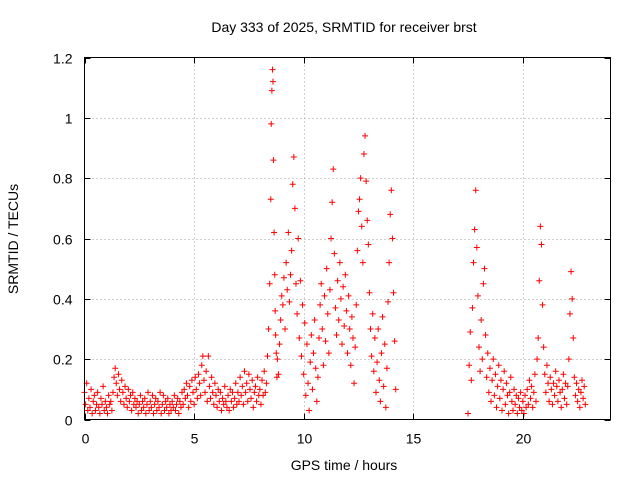  Describe the element at coordinates (63, 179) in the screenshot. I see `y-tick-label: 0.8` at that location.